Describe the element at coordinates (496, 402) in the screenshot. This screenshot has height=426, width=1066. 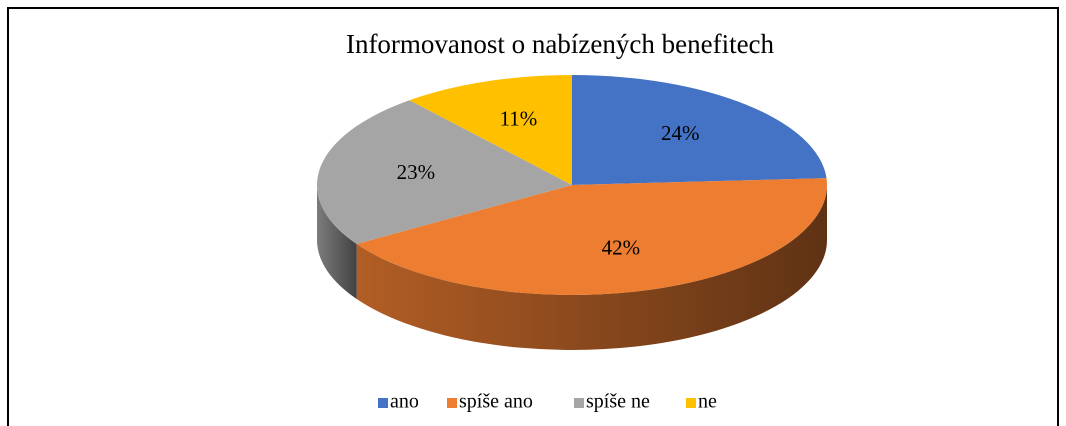
I see `legend-label: spíše ano` at that location.